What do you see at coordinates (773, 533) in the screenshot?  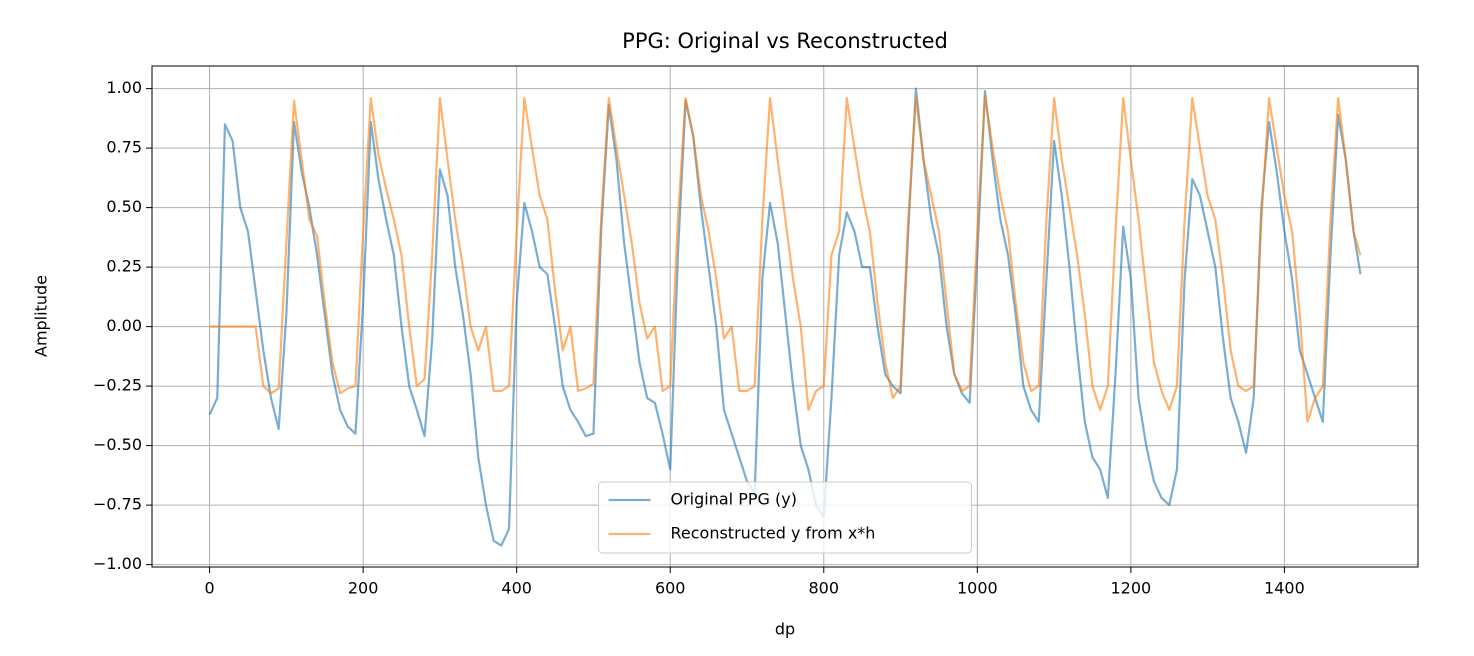 I see `legend-label: Reconstructed y from x*h` at bounding box center [773, 533].